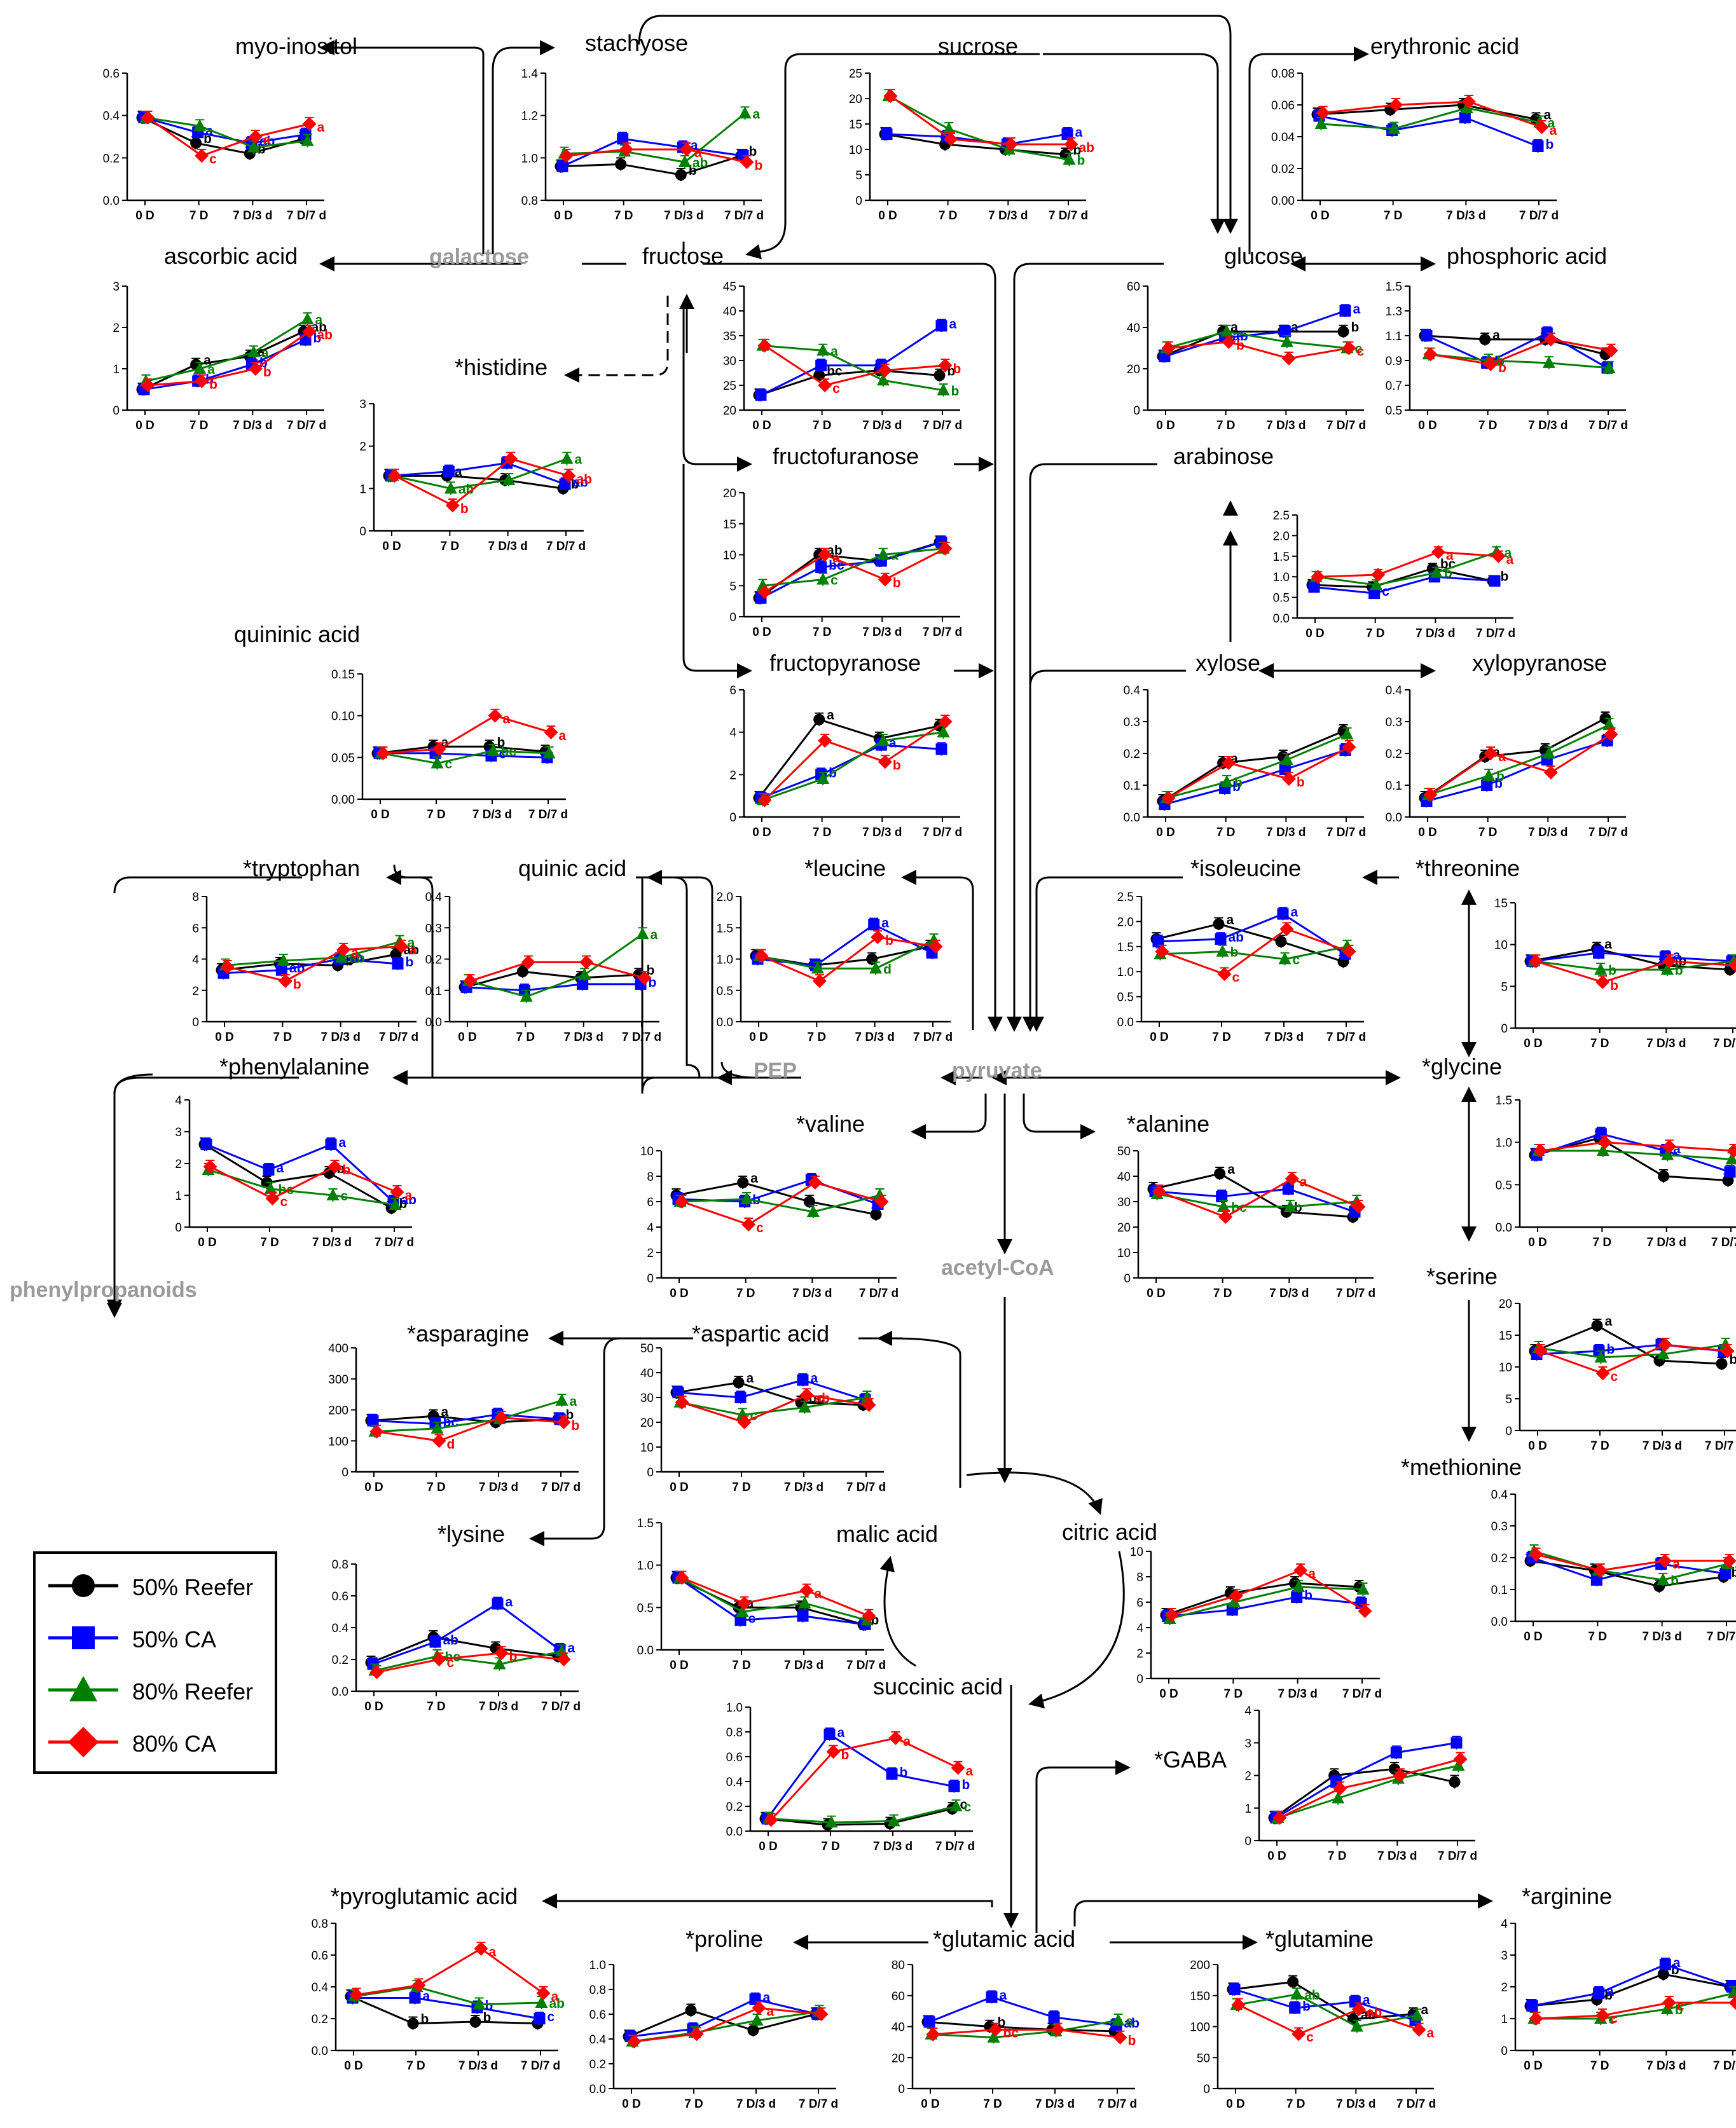  Describe the element at coordinates (1394, 287) in the screenshot. I see `y-tick-label: 1.5` at that location.